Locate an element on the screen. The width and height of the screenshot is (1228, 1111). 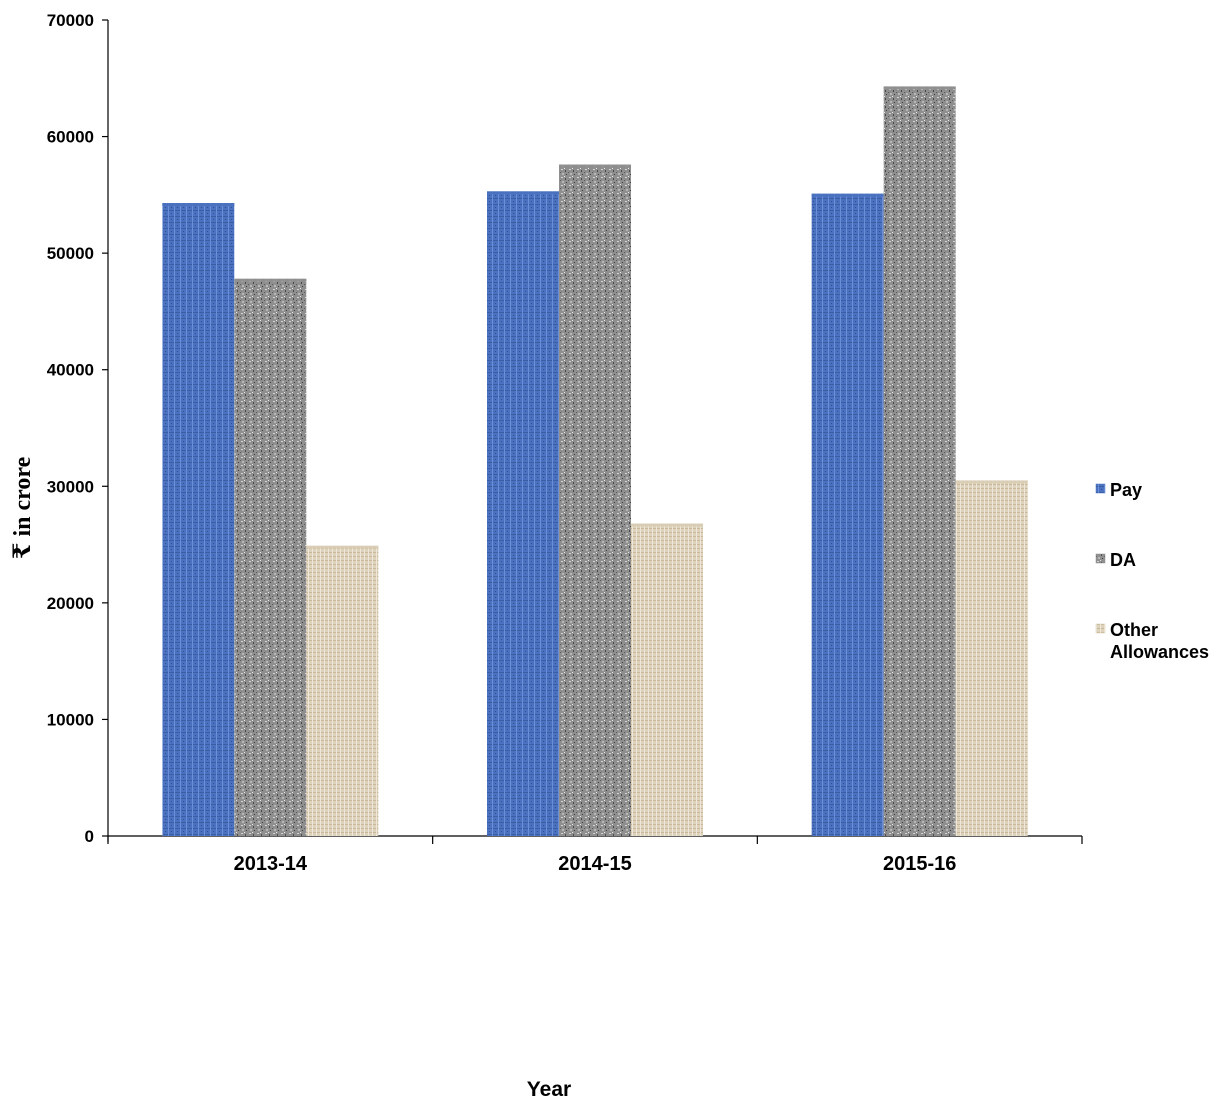
x-tick-label: 2015-16 is located at coordinates (919, 864).